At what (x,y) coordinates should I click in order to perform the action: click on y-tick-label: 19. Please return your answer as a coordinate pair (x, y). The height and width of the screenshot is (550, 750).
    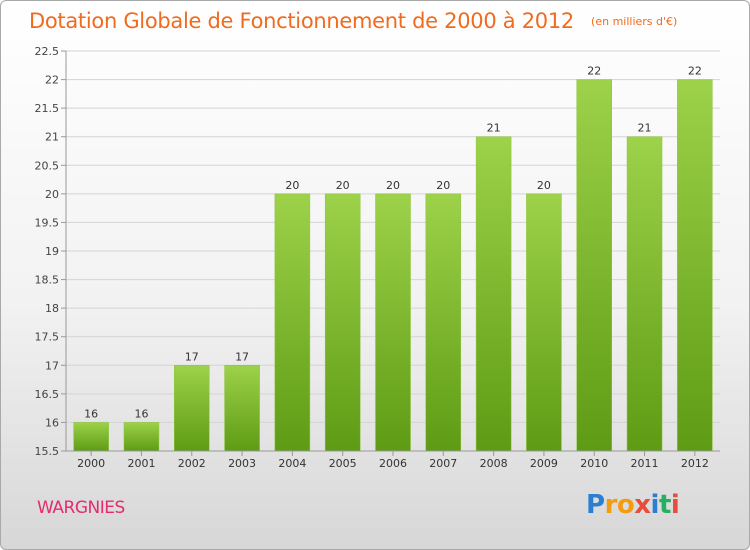
    Looking at the image, I should click on (52, 251).